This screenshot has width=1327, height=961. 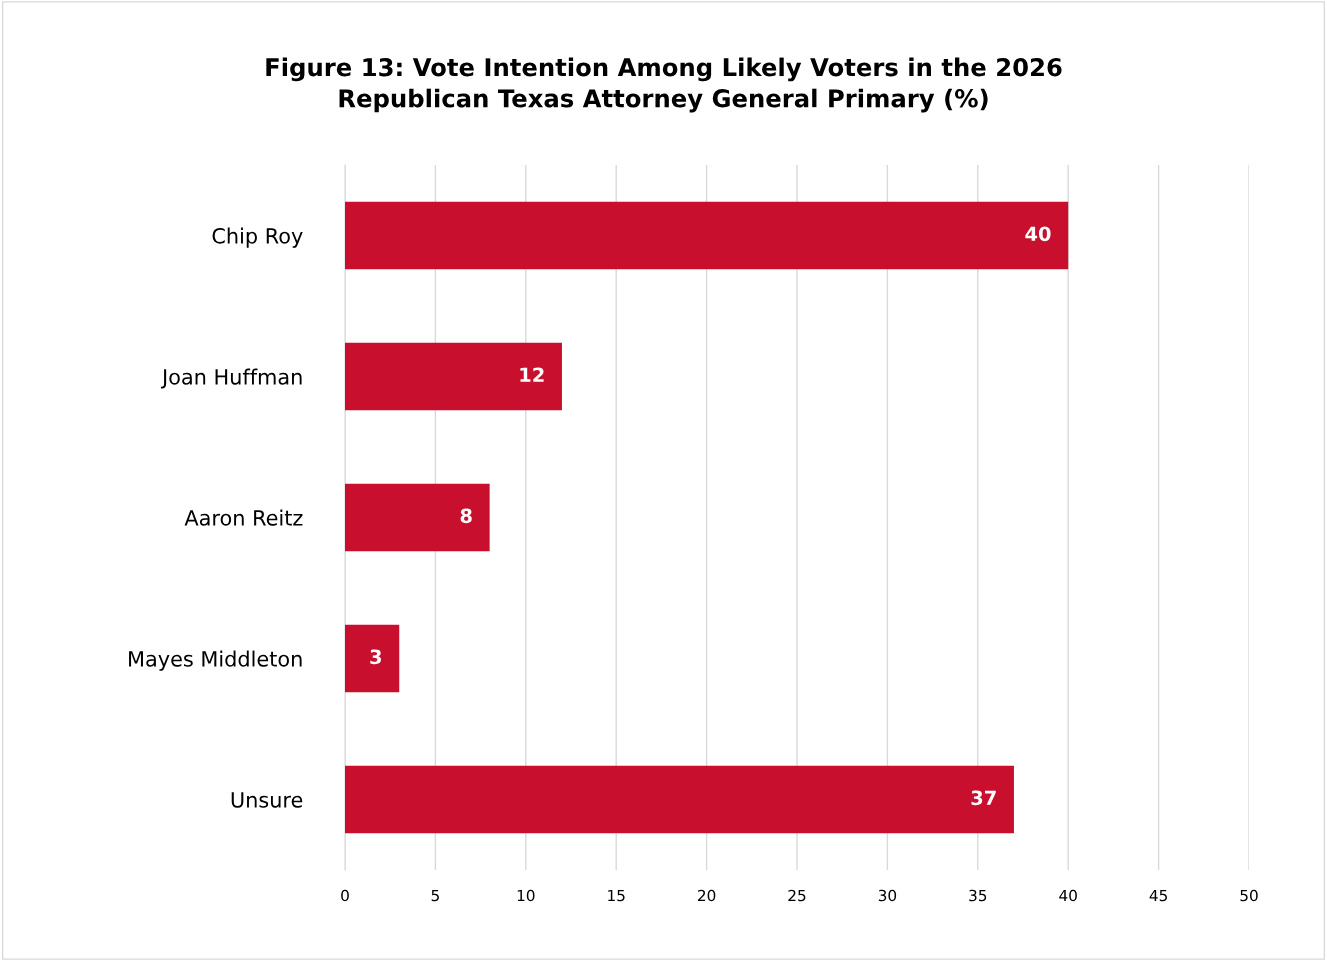 I want to click on x-tick-label: 50, so click(x=1249, y=895).